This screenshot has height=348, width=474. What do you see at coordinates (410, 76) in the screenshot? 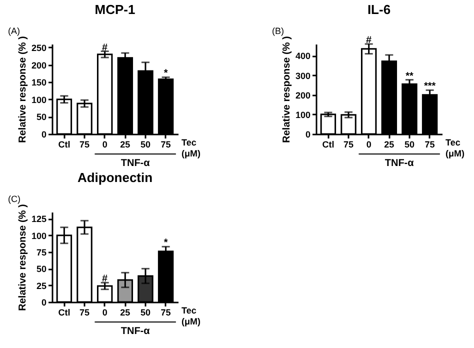
I see `annotation: **` at bounding box center [410, 76].